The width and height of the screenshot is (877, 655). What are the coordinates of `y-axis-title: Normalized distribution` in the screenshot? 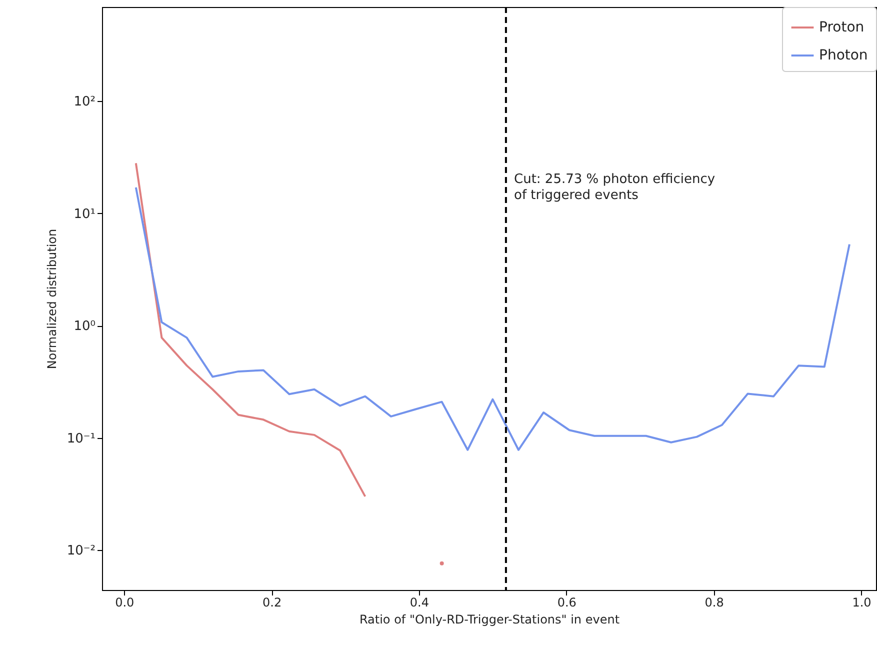 It's located at (51, 299).